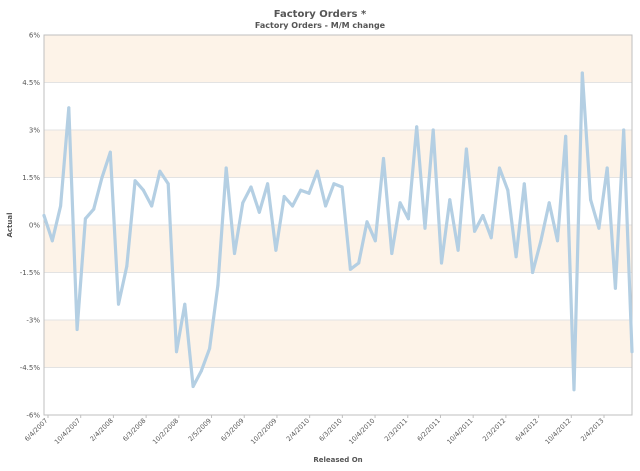 The image size is (640, 471). What do you see at coordinates (396, 430) in the screenshot?
I see `x-tick-label: 2/3/2011` at bounding box center [396, 430].